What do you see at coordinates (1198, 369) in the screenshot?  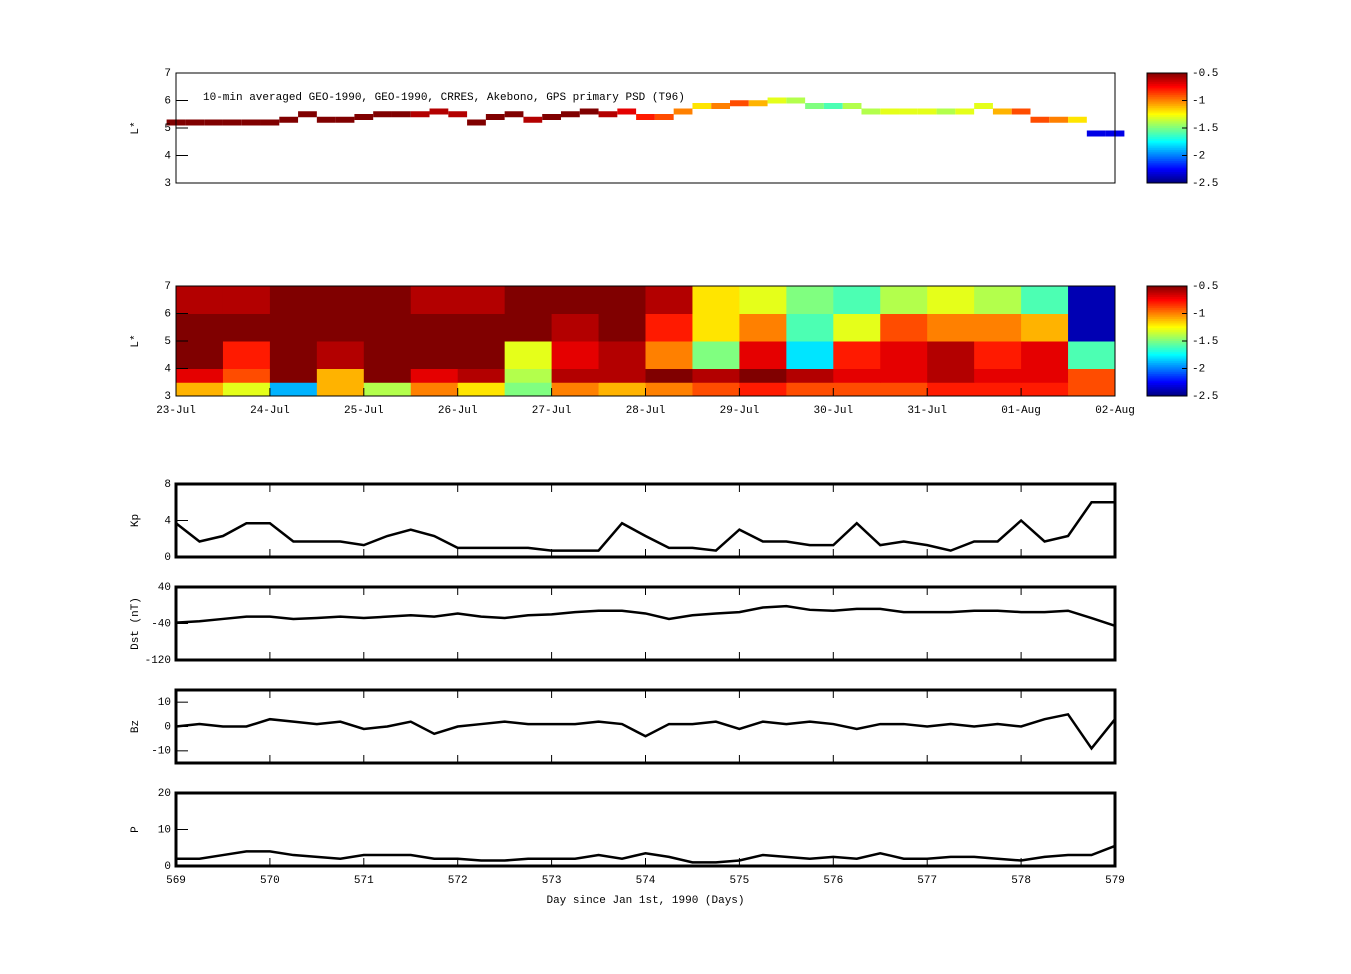 I see `colorbar-tick-label: -2` at bounding box center [1198, 369].